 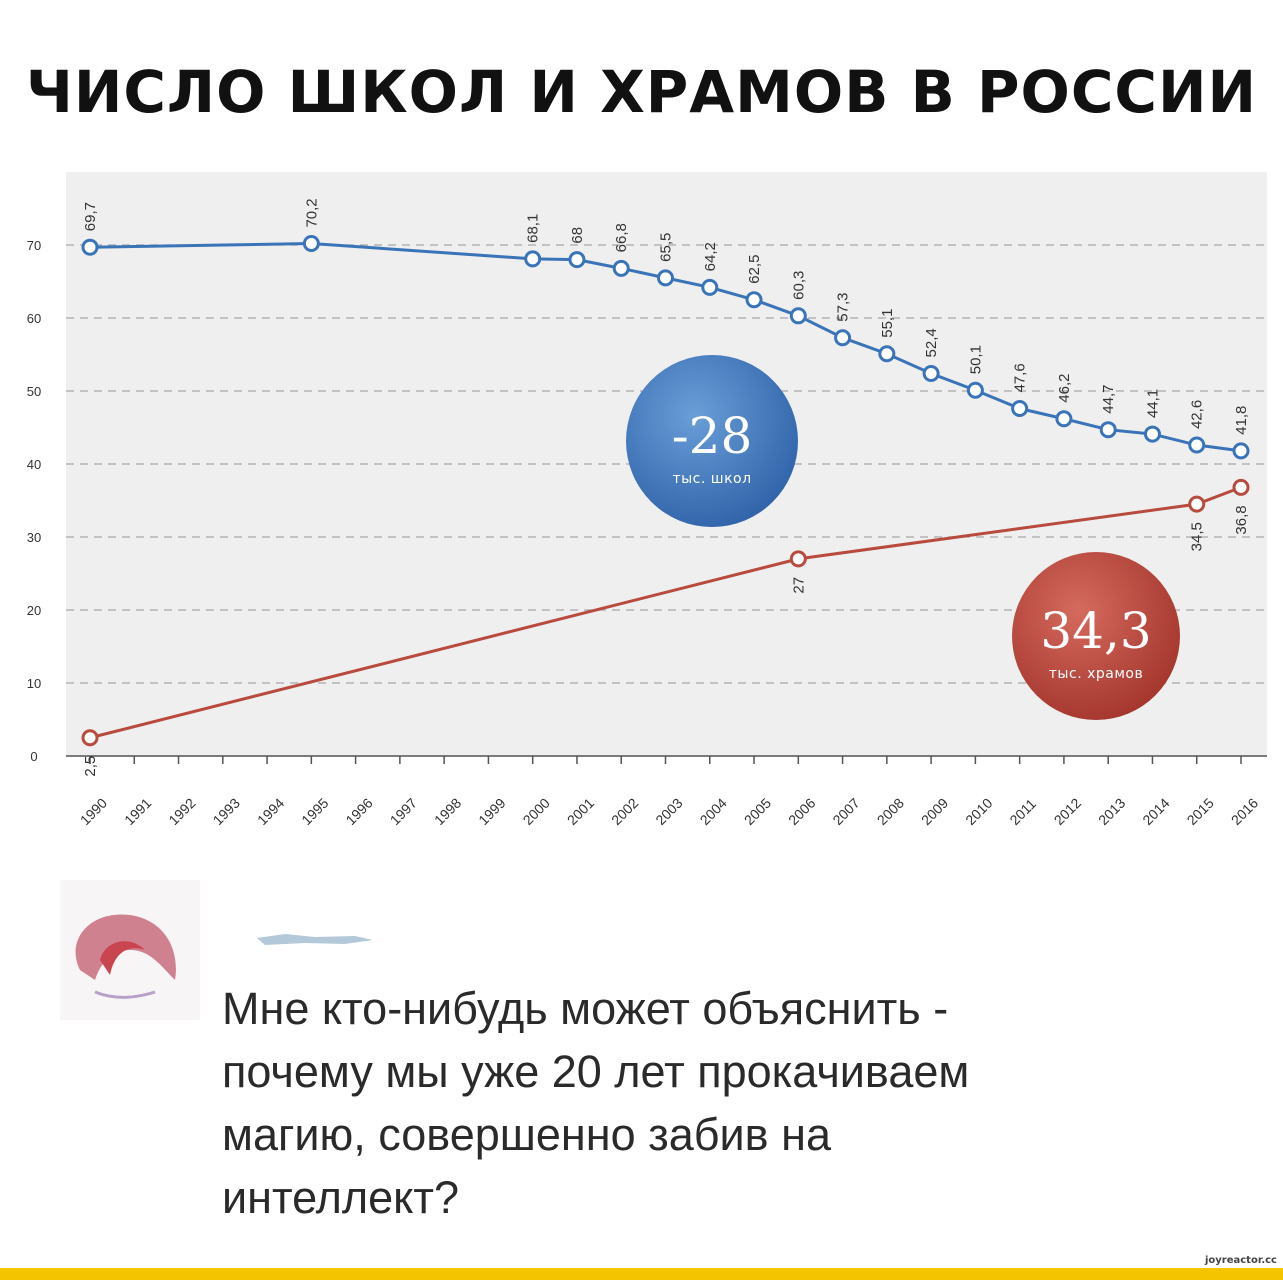 I want to click on x-tick-label: 1999, so click(x=491, y=811).